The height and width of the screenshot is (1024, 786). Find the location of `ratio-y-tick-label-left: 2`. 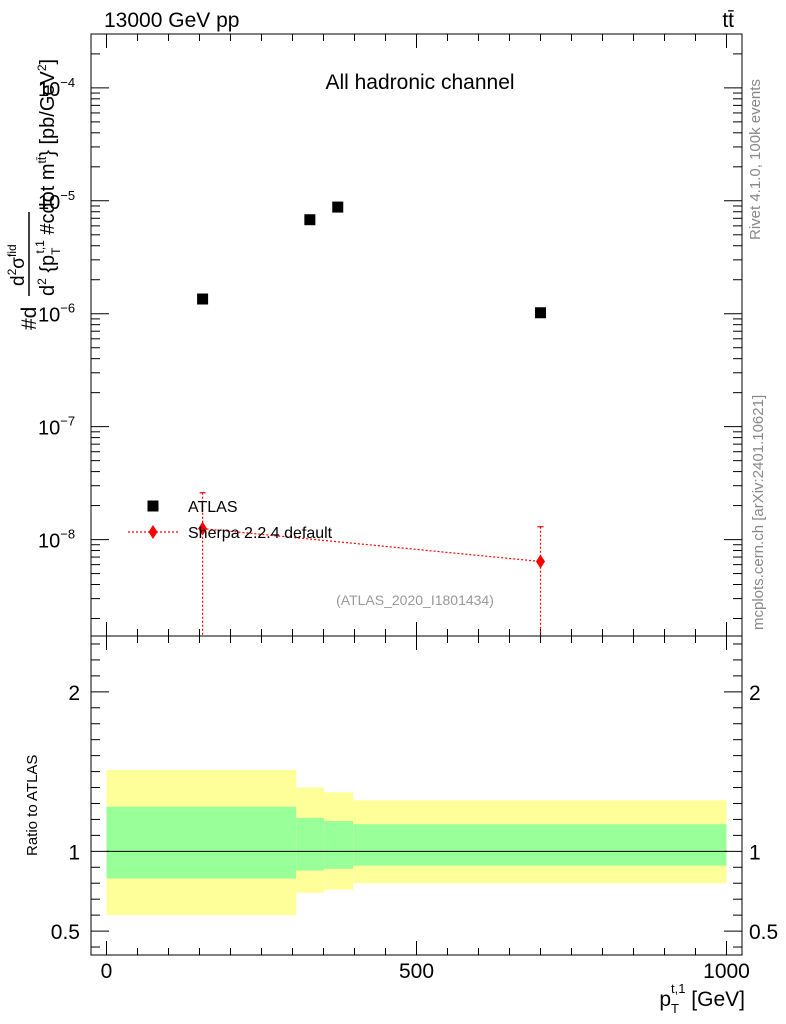

ratio-y-tick-label-left: 2 is located at coordinates (74, 693).